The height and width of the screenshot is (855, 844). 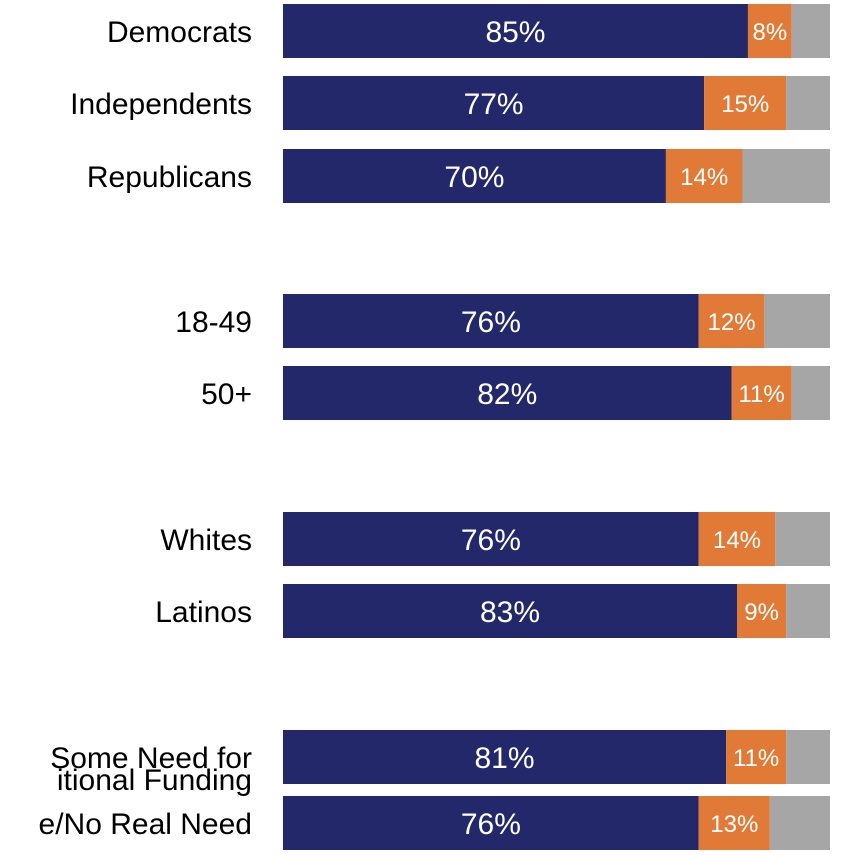 What do you see at coordinates (203, 612) in the screenshot?
I see `category-label: Latinos` at bounding box center [203, 612].